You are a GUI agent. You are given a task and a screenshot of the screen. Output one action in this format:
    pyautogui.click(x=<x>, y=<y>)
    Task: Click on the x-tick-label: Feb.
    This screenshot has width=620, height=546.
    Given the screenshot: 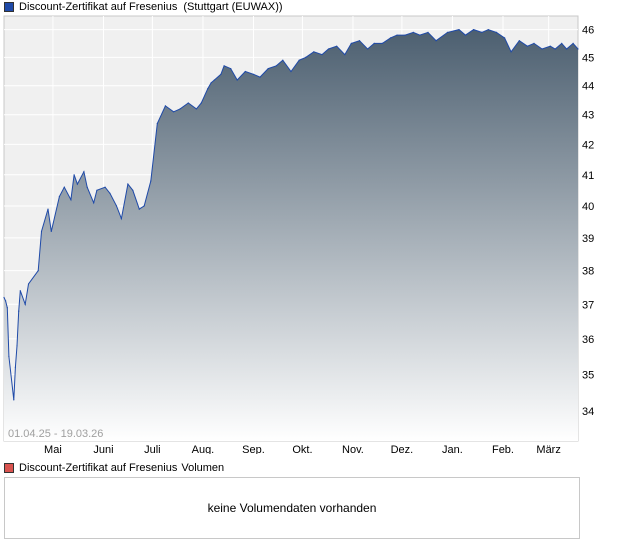 What is the action you would take?
    pyautogui.click(x=503, y=449)
    